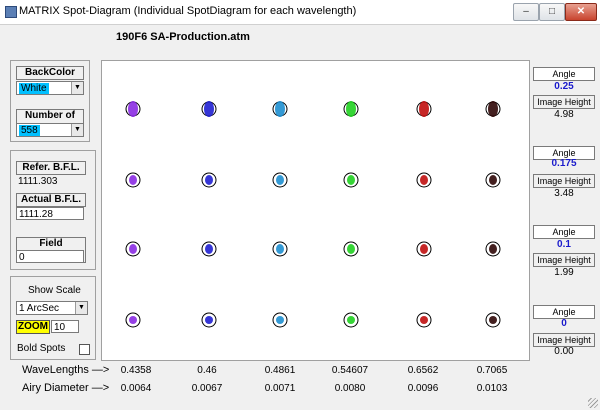  Describe the element at coordinates (280, 370) in the screenshot. I see `wavelength-value: 0.4861` at that location.